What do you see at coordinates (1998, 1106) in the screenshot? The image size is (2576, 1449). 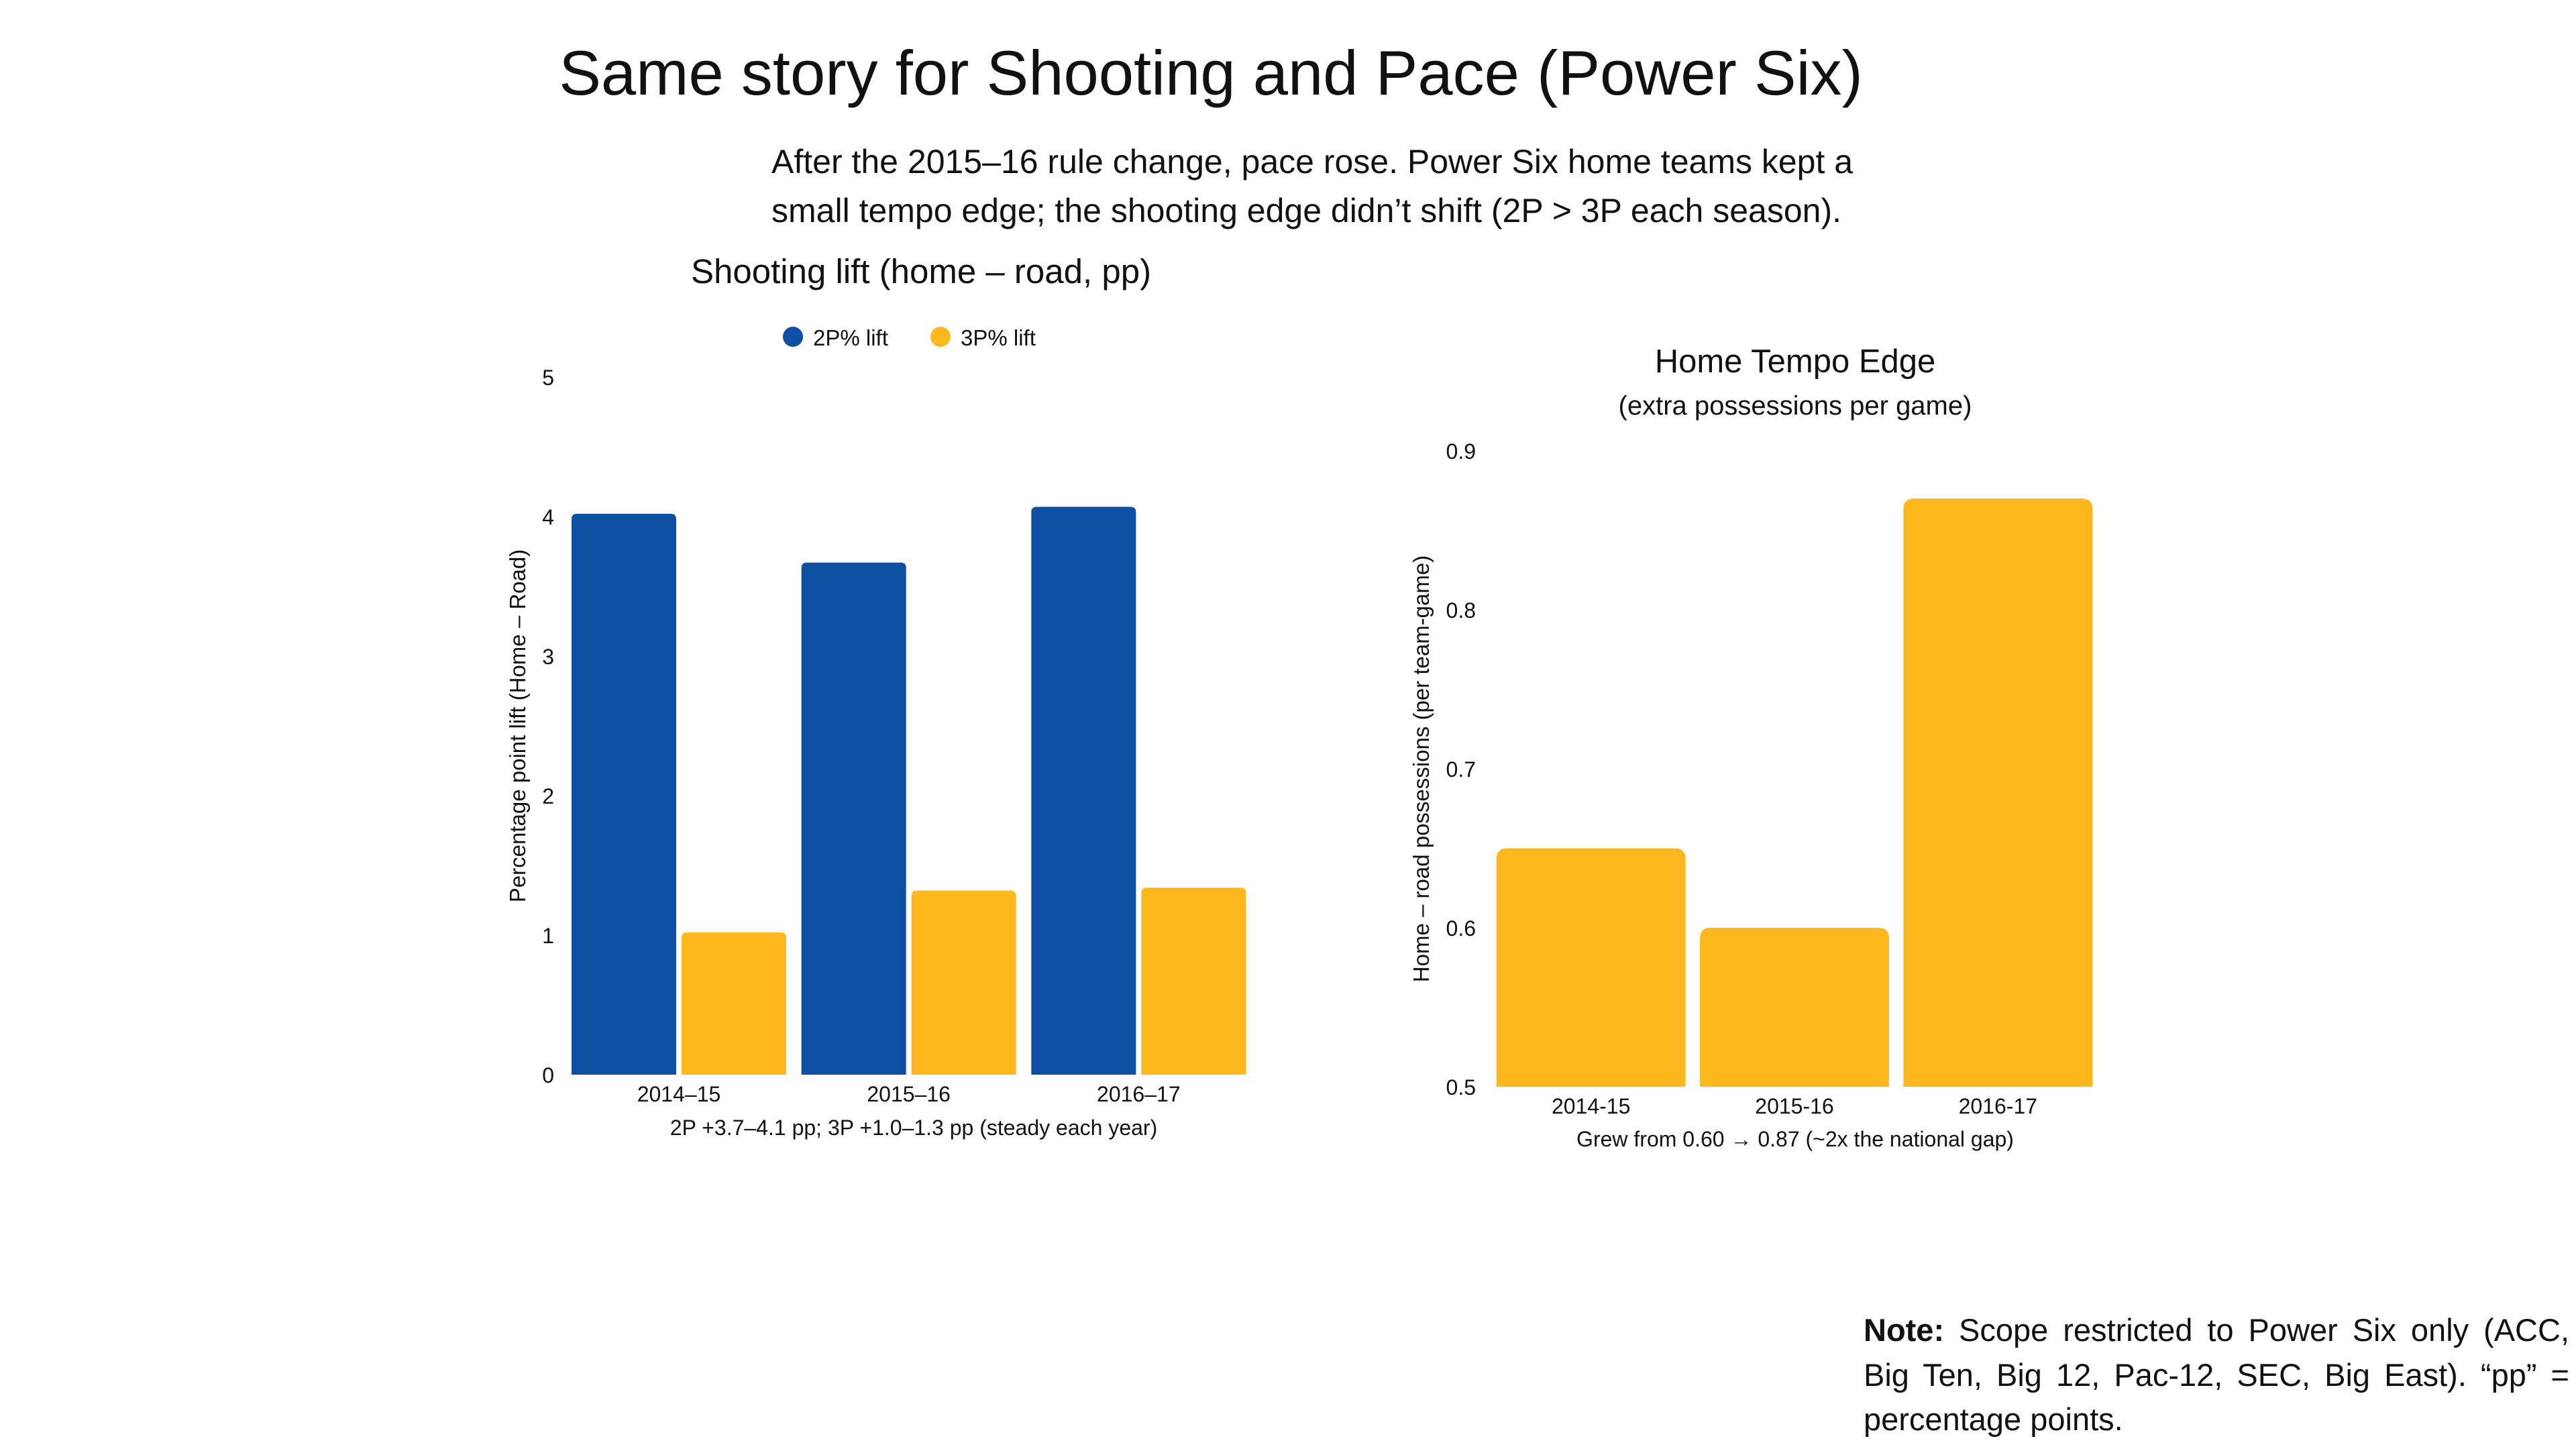 I see `tempo-x-tick: 2016-17` at bounding box center [1998, 1106].